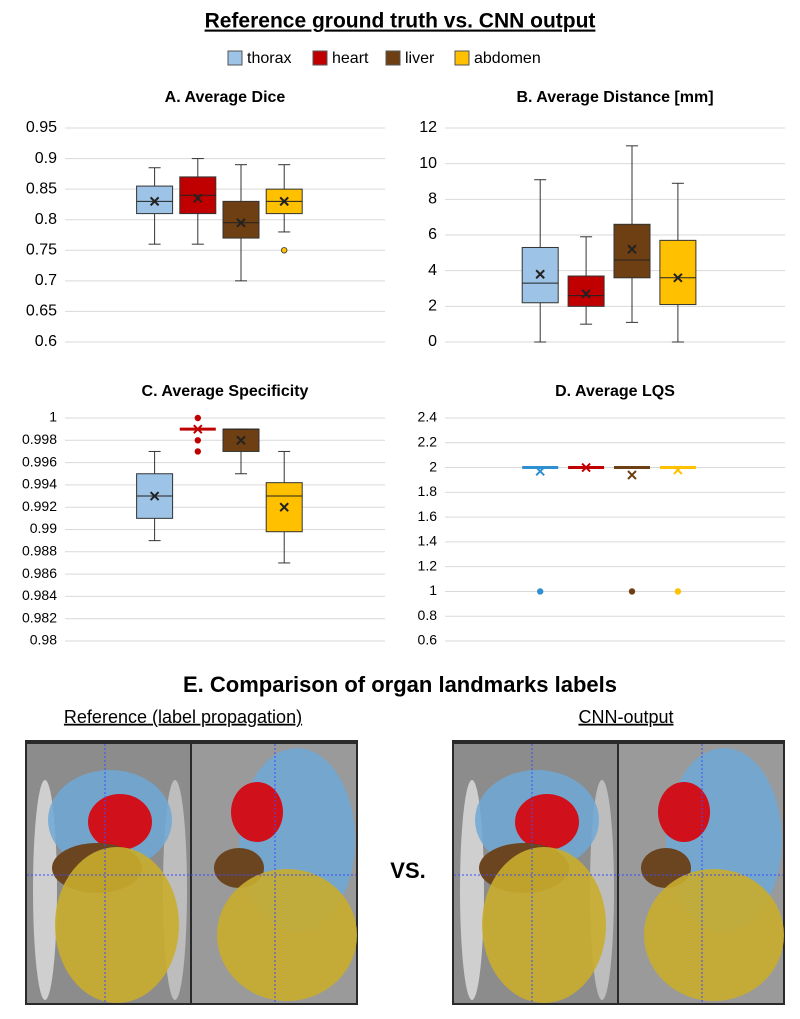 This screenshot has height=1019, width=800. Describe the element at coordinates (39, 461) in the screenshot. I see `y-tick-label: 0.996` at that location.